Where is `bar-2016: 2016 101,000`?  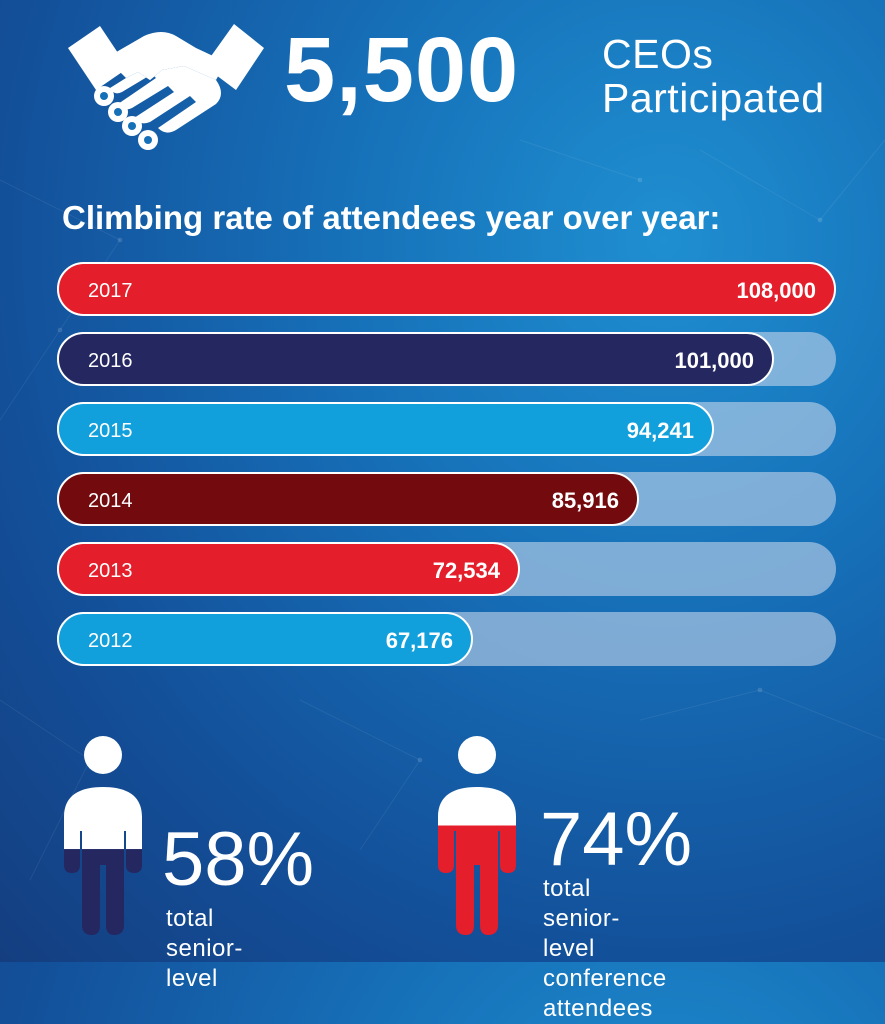
bar-2016: 2016 101,000 is located at coordinates (415, 359).